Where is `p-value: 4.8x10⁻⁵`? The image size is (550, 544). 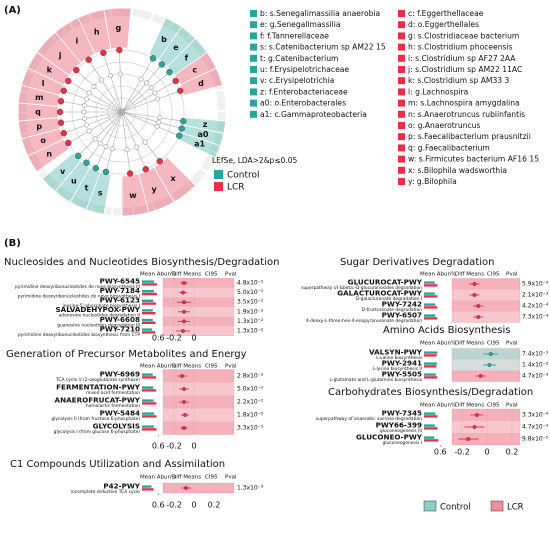 p-value: 4.8x10⁻⁵ is located at coordinates (250, 283).